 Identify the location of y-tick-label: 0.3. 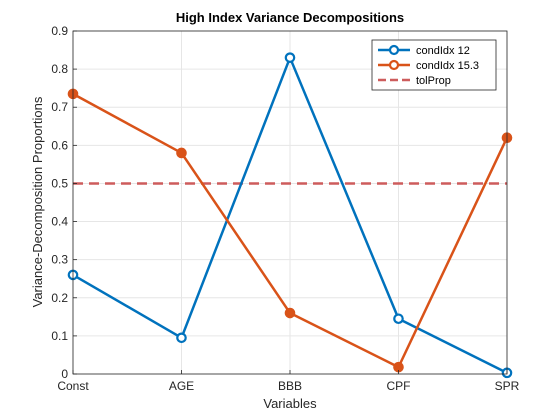
(59, 260).